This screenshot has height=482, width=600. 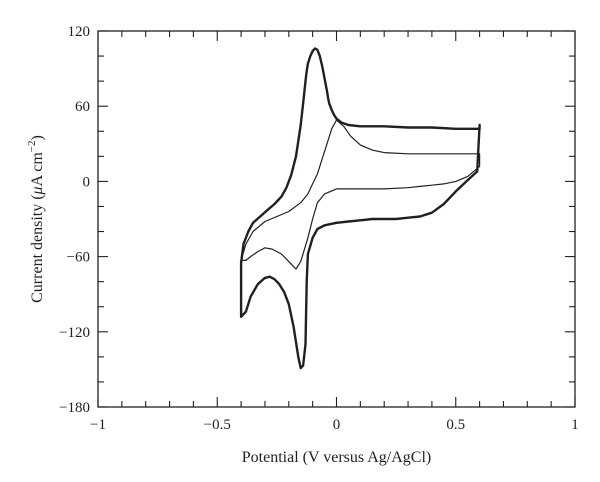 What do you see at coordinates (575, 425) in the screenshot?
I see `x-tick-label: 1` at bounding box center [575, 425].